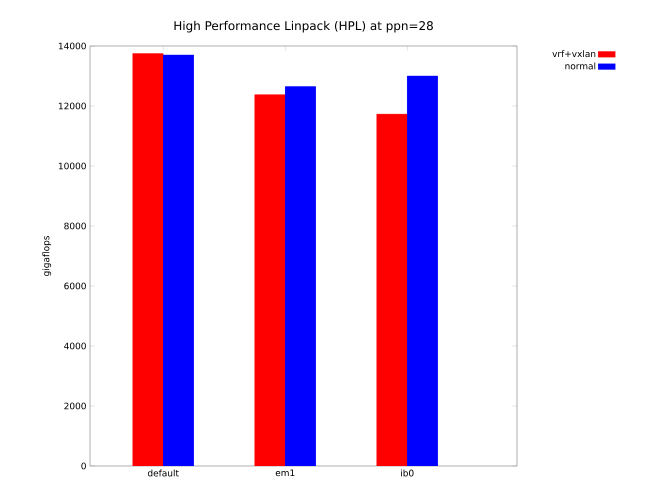  I want to click on x-tick-label: em1, so click(285, 473).